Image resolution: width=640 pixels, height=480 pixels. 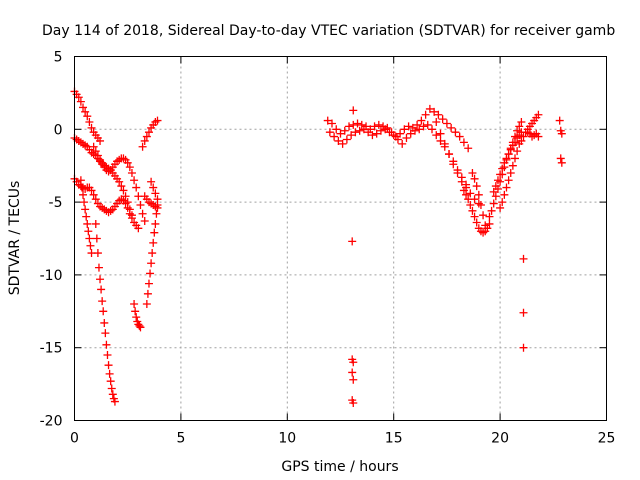 What do you see at coordinates (56, 203) in the screenshot?
I see `y-tick-label: -5` at bounding box center [56, 203].